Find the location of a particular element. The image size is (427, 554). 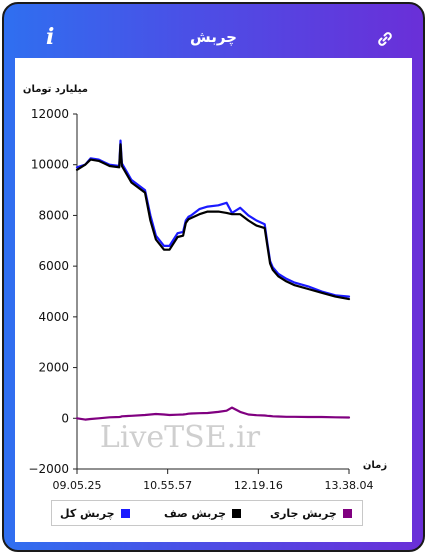

legend-label: چربش صف is located at coordinates (195, 513).